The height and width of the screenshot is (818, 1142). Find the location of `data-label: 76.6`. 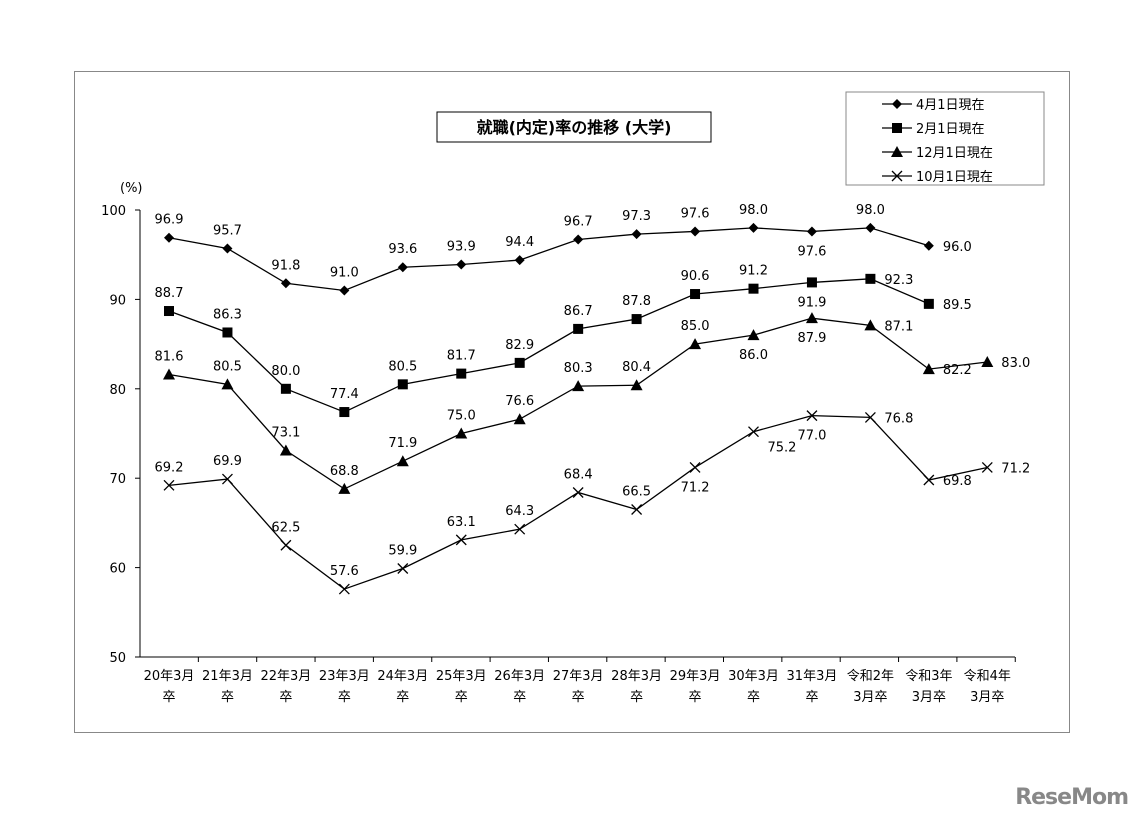

data-label: 76.6 is located at coordinates (519, 401).